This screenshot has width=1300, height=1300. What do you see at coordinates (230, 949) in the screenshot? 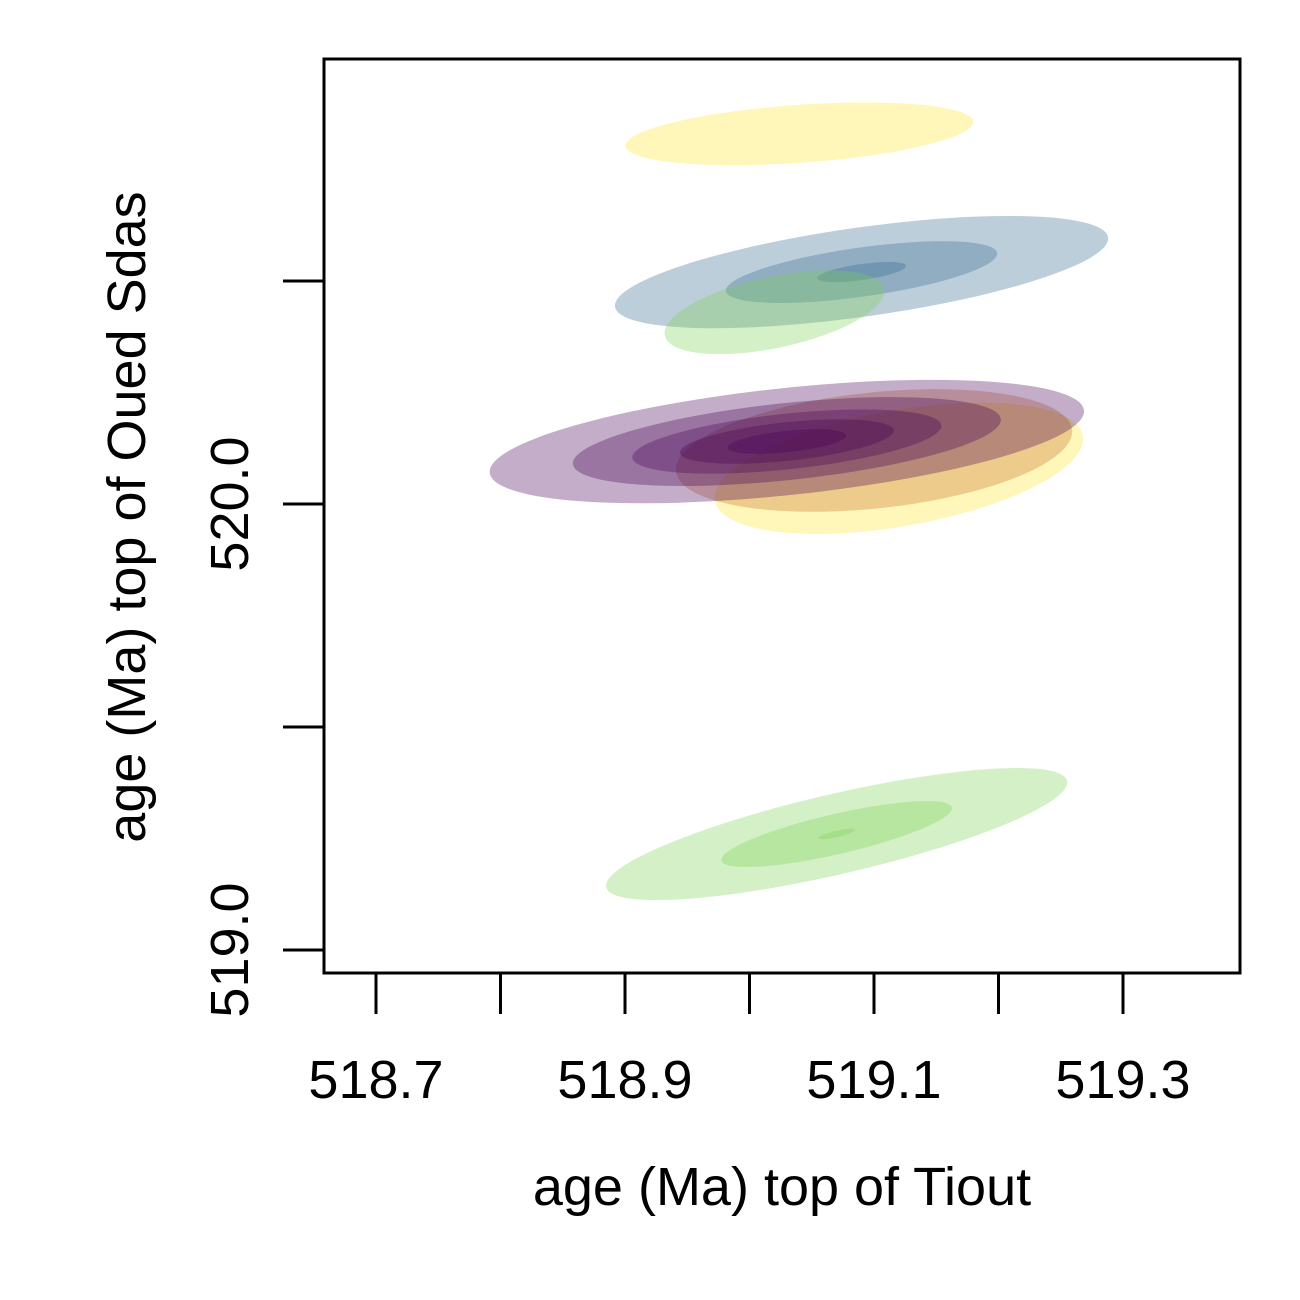
I see `y-tick-label: 519.0` at bounding box center [230, 949].